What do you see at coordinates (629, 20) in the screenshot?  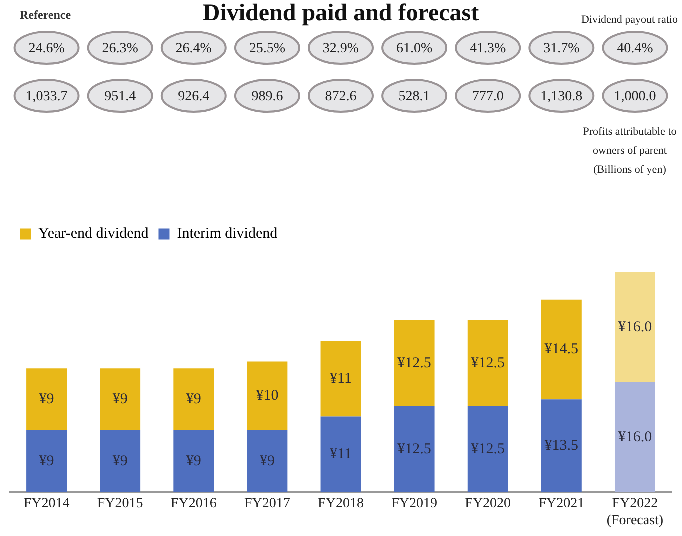 I see `text: Dividend payout ratio` at bounding box center [629, 20].